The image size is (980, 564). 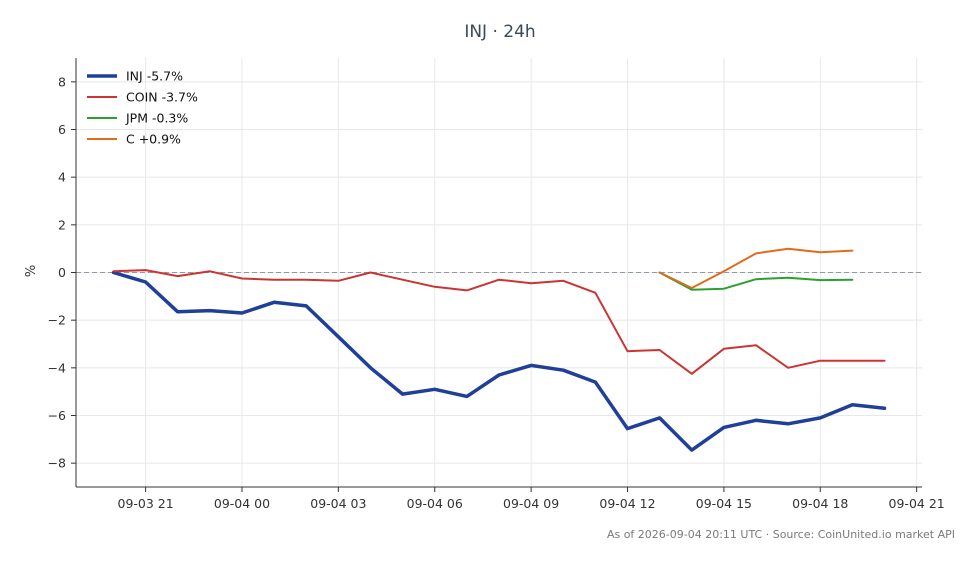 What do you see at coordinates (756, 281) in the screenshot?
I see `series-line-jpm` at bounding box center [756, 281].